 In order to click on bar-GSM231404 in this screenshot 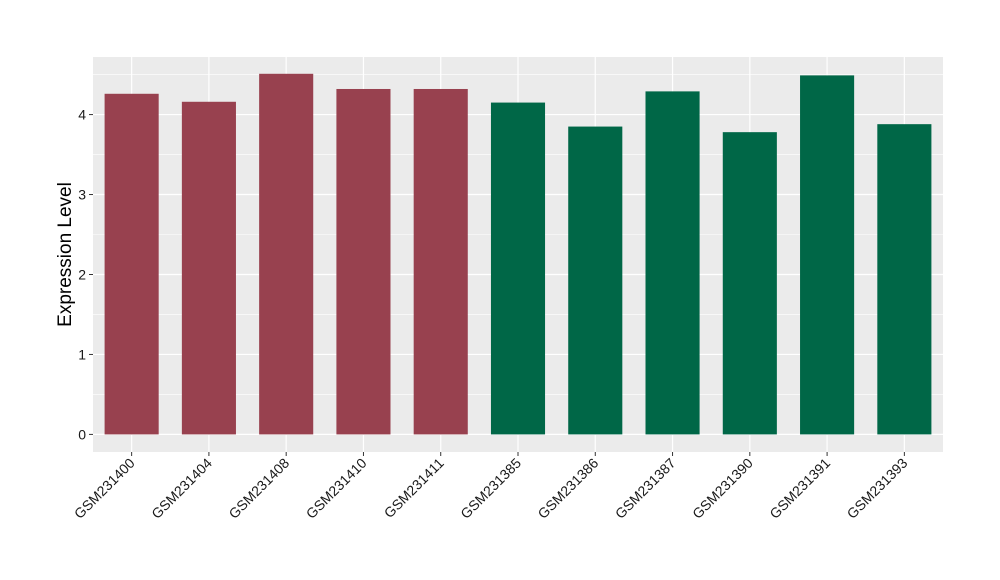, I will do `click(208, 268)`.